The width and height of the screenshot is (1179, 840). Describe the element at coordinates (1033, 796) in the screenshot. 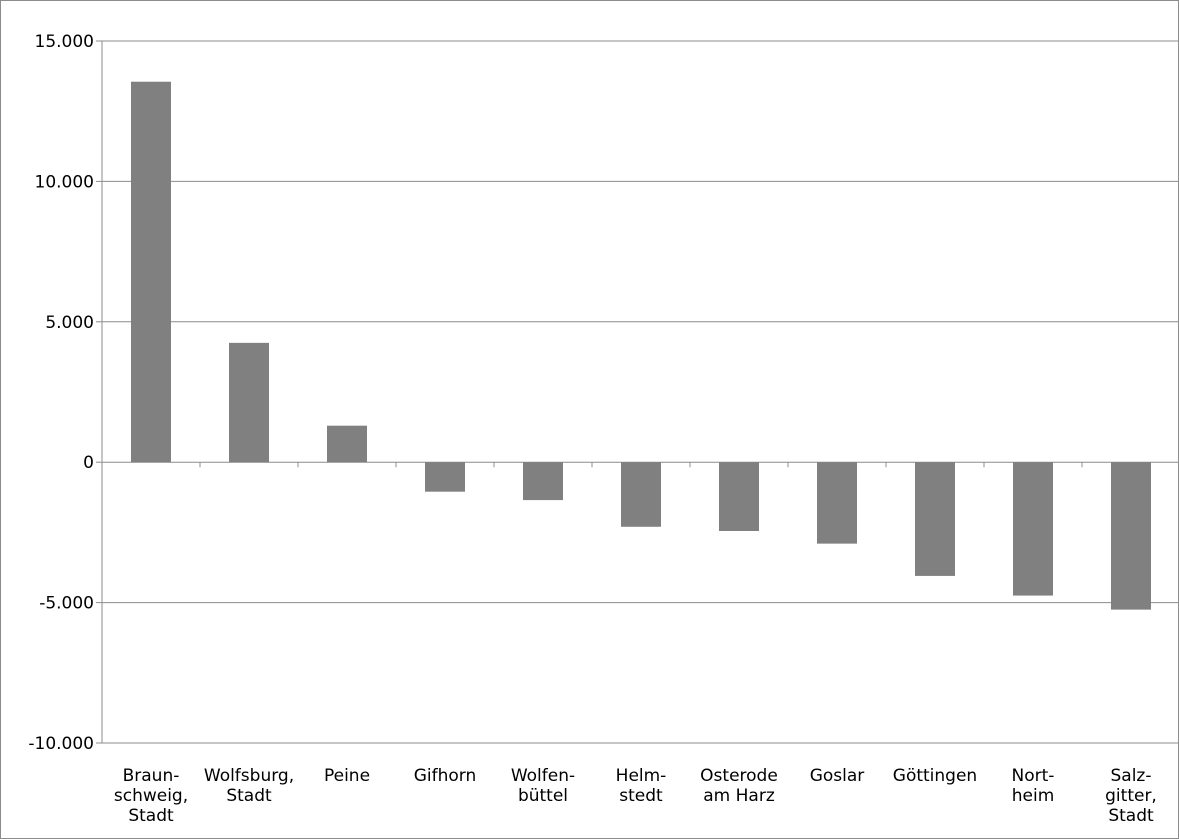

I see `x-category-label-line: heim` at that location.